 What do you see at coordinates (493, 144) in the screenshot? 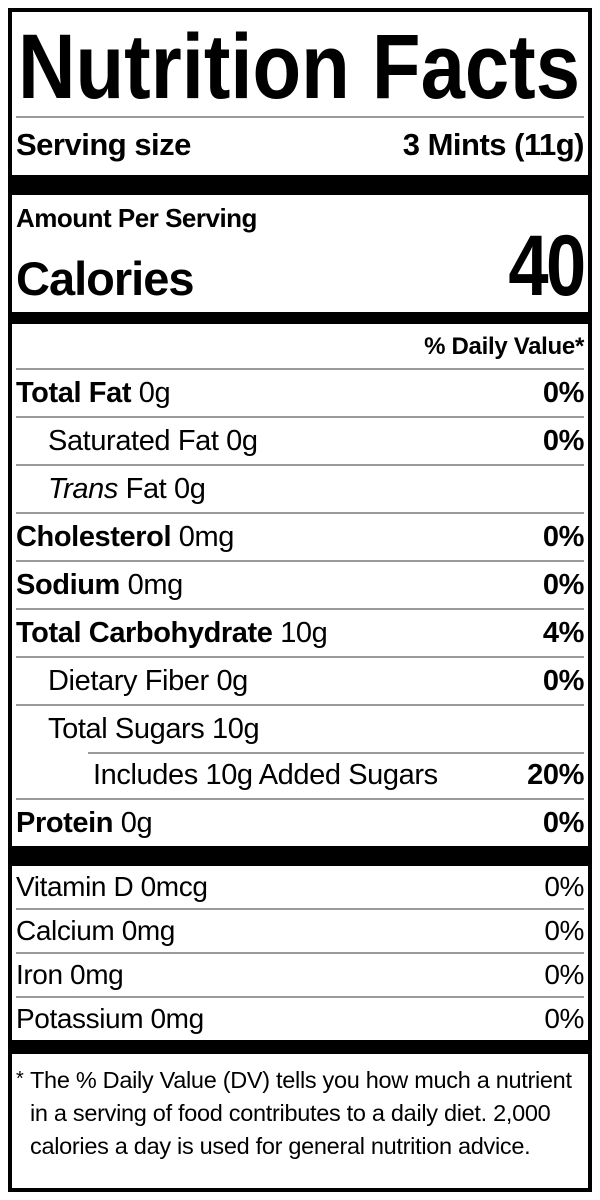
I see `serving-size-value: 3 Mints (11g)` at bounding box center [493, 144].